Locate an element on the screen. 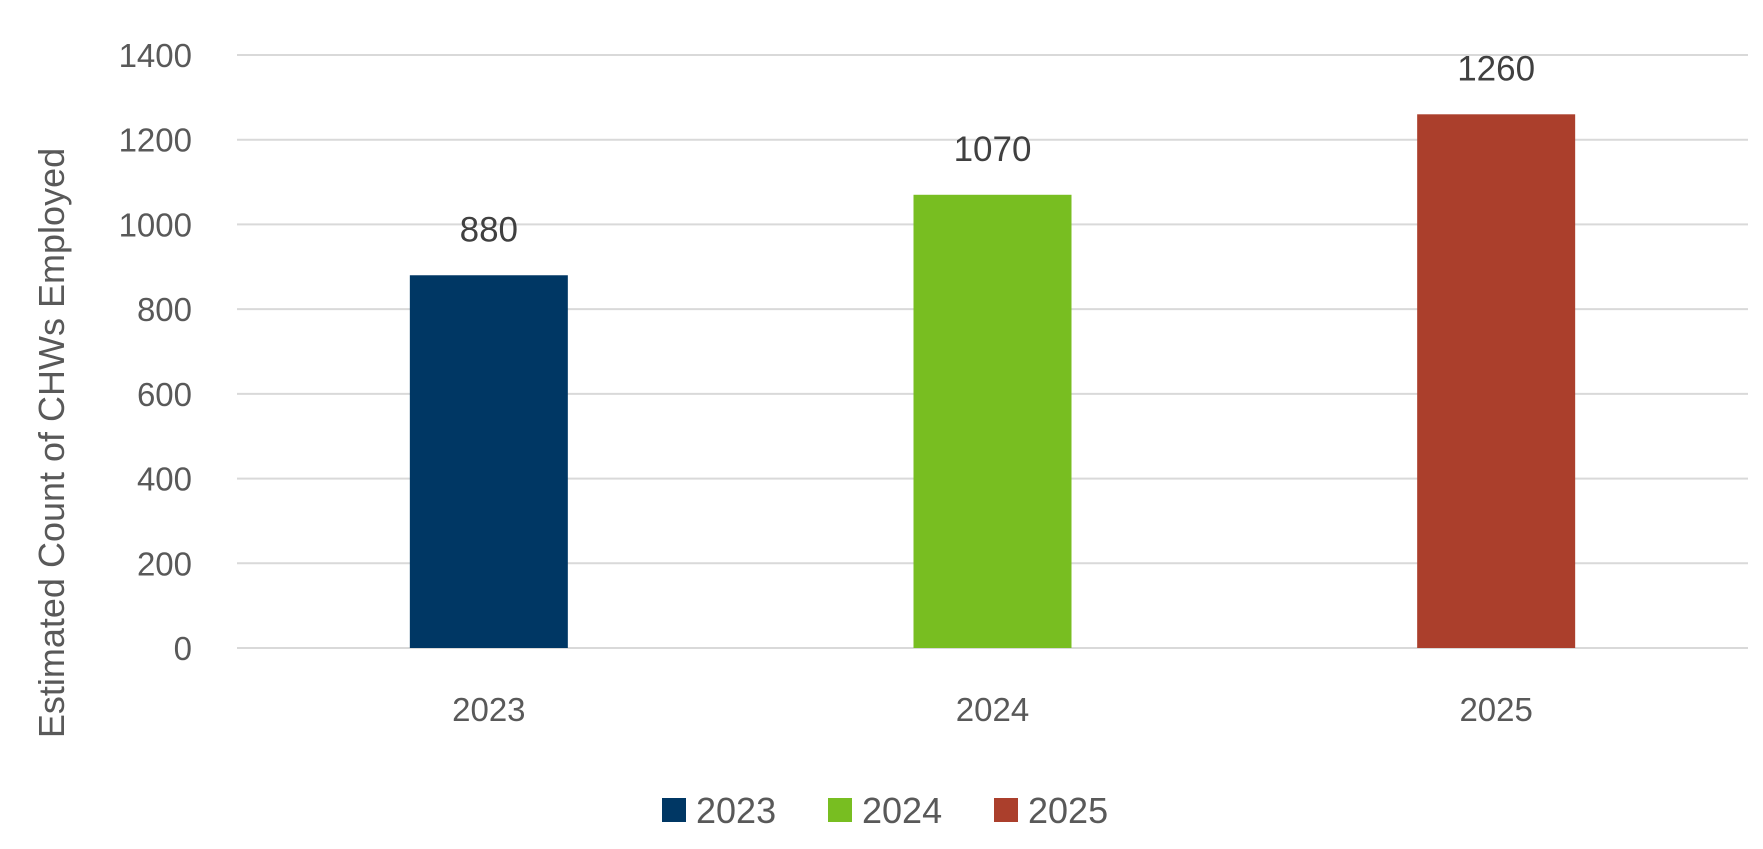 This screenshot has height=849, width=1763. y-tick-label: 600 is located at coordinates (164, 394).